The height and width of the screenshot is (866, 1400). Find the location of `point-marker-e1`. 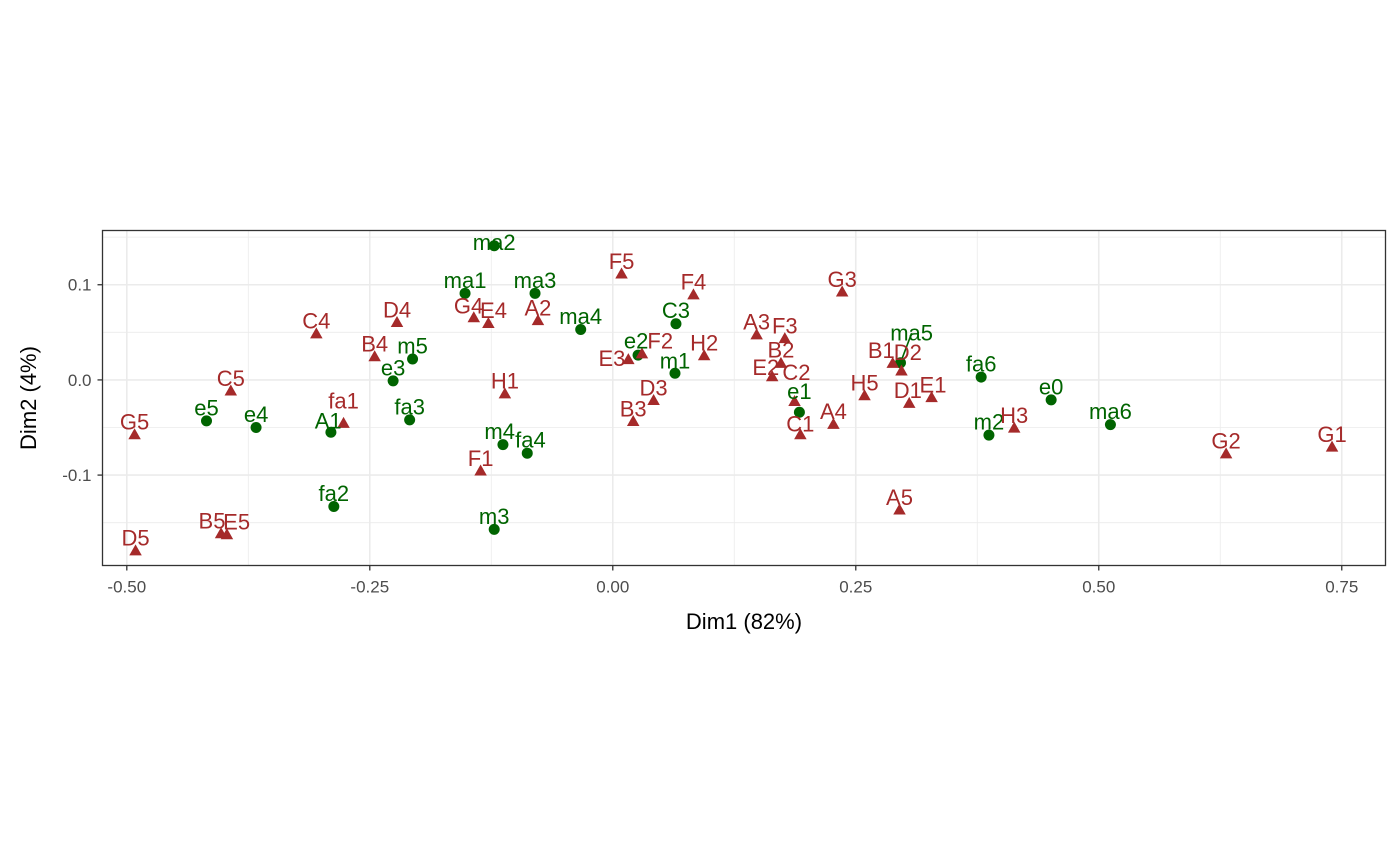

point-marker-e1 is located at coordinates (799, 412).